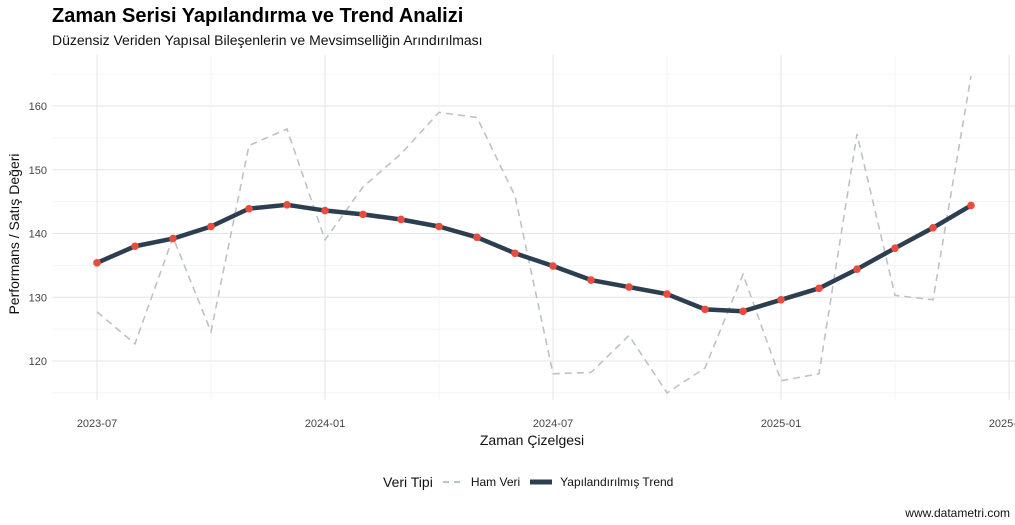  I want to click on legend-label-raw: Ham Veri, so click(495, 482).